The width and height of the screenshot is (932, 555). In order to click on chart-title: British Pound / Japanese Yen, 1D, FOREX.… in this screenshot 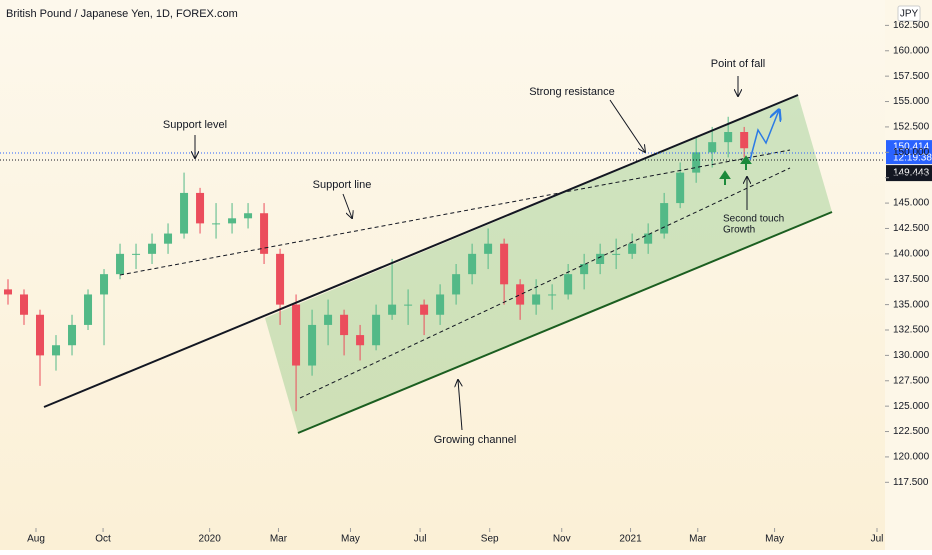, I will do `click(122, 14)`.